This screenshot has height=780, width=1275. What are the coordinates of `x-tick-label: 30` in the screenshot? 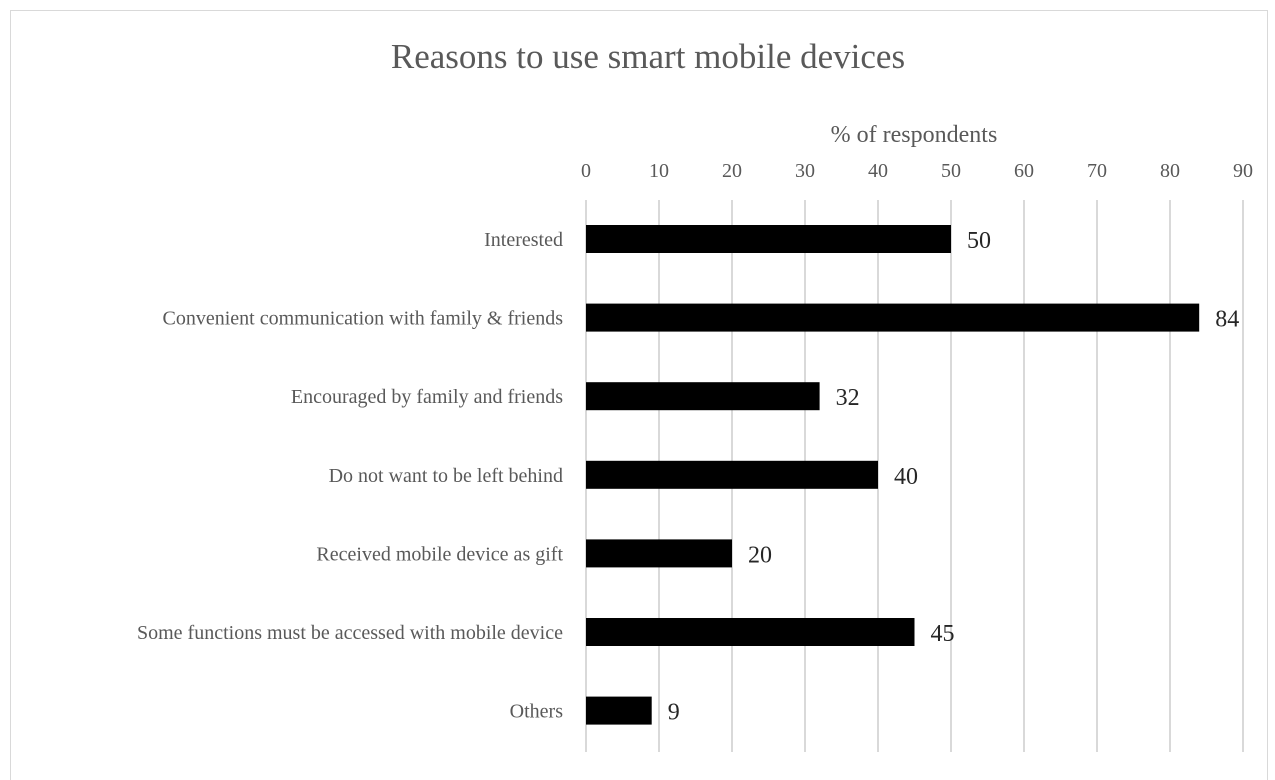 It's located at (805, 171).